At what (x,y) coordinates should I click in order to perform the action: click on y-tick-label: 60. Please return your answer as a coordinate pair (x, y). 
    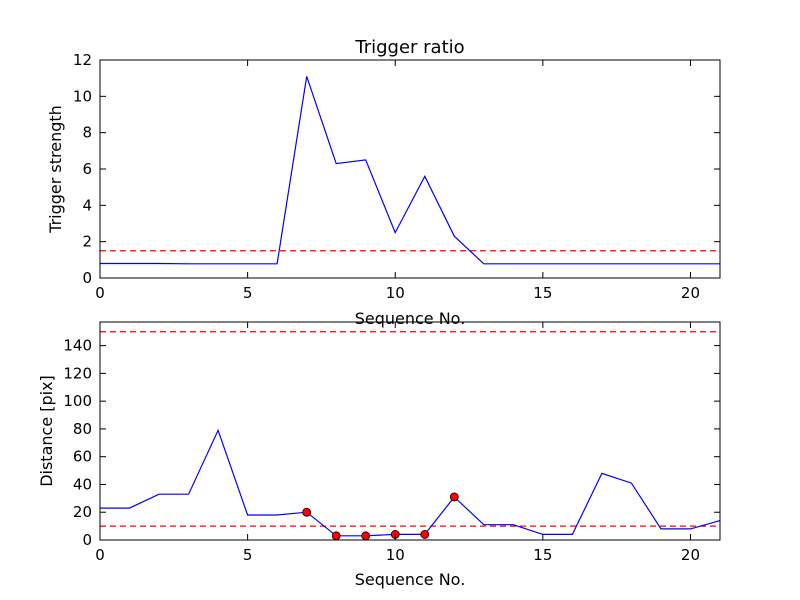
    Looking at the image, I should click on (82, 457).